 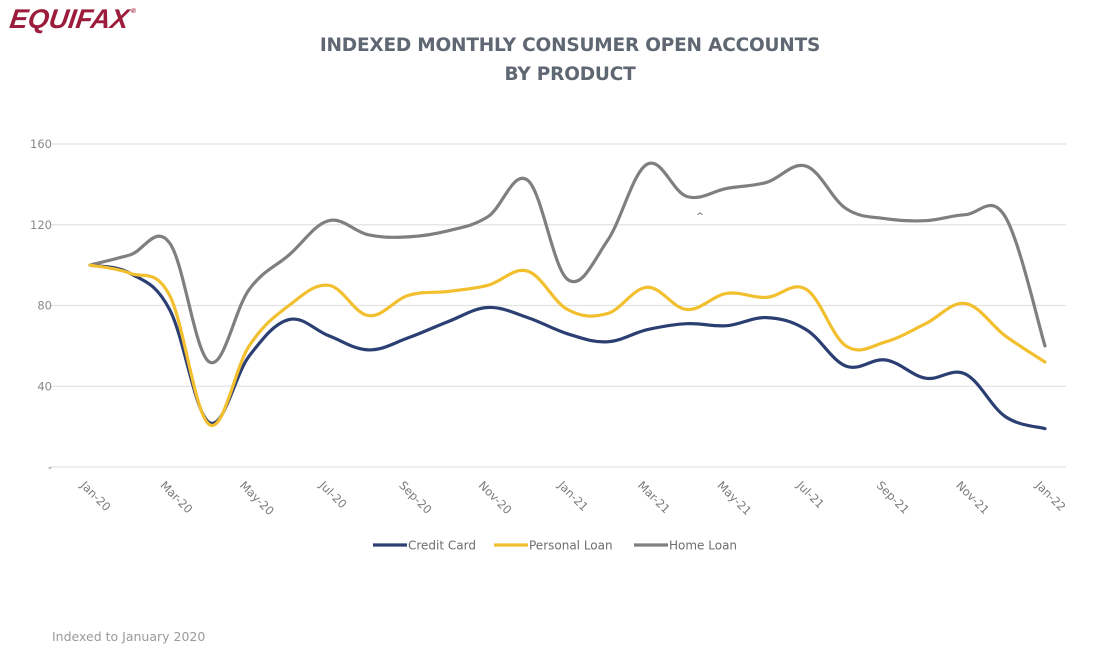 I want to click on legend: Credit Card Personal Loan Home Loan, so click(x=555, y=546).